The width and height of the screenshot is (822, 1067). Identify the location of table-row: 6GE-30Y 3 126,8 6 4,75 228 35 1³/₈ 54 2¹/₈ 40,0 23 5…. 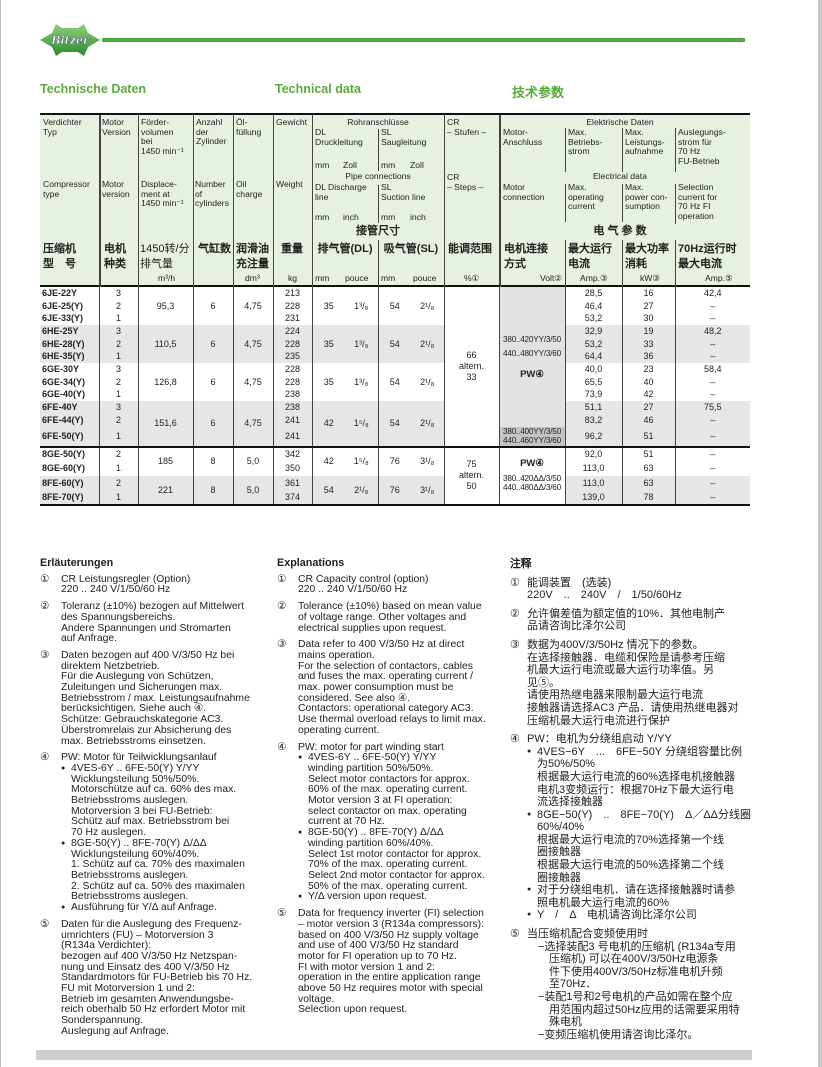
(395, 382).